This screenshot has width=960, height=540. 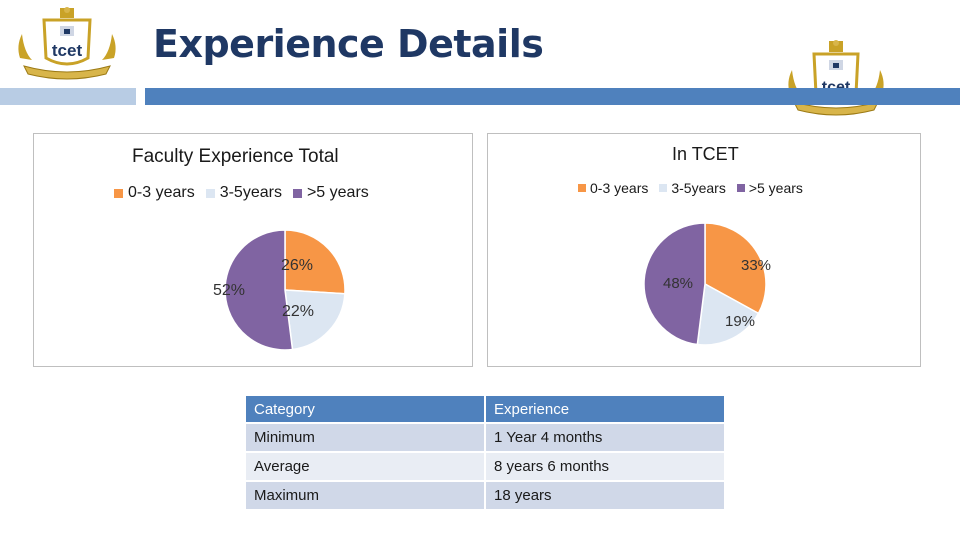 I want to click on table-header-row: Category Experience, so click(x=486, y=410).